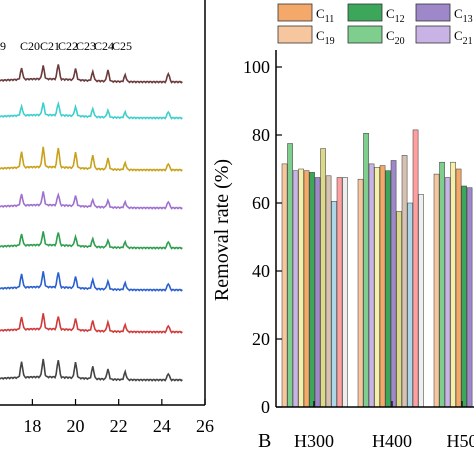 This screenshot has width=474, height=474. What do you see at coordinates (205, 426) in the screenshot?
I see `x-tick-label: 26` at bounding box center [205, 426].